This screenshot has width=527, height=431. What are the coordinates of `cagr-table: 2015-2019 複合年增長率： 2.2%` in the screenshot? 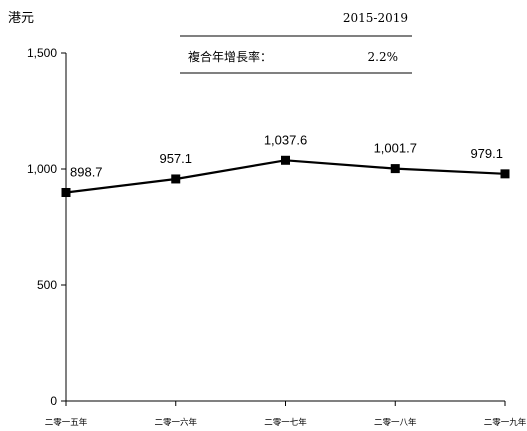 It's located at (296, 42).